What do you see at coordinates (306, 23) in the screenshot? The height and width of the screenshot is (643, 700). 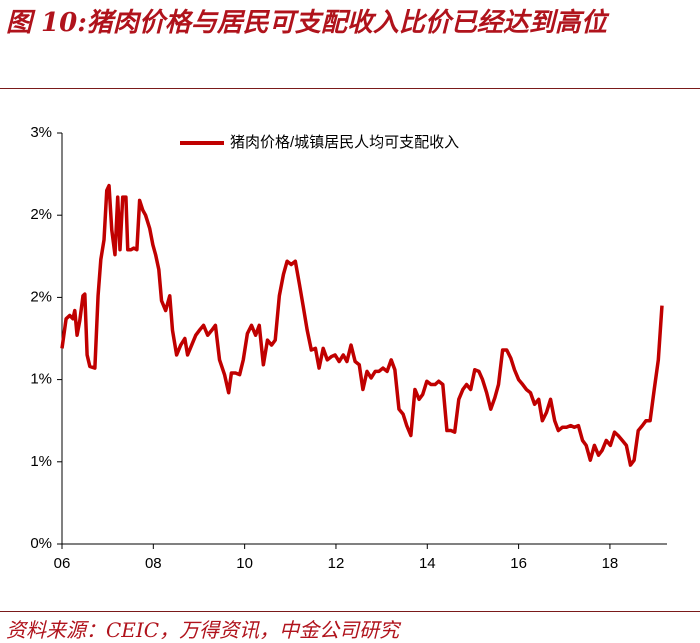 I see `chart-title: 图 10:猪肉价格与居民可支配收入比价已经达到高位` at bounding box center [306, 23].